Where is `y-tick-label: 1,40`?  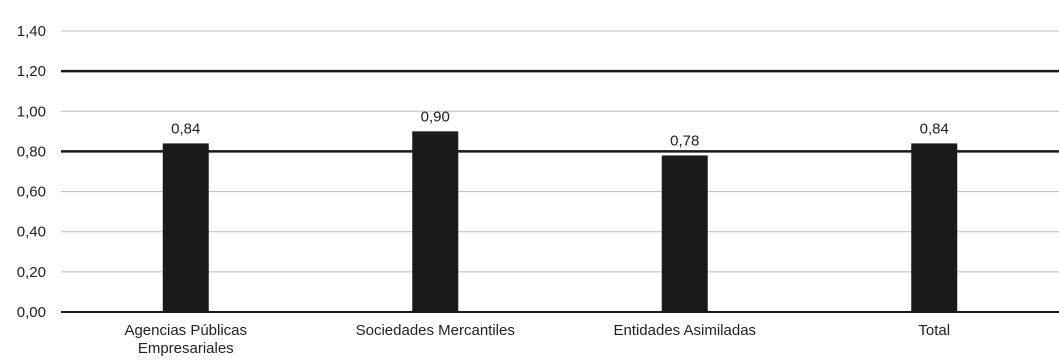 y-tick-label: 1,40 is located at coordinates (31, 31).